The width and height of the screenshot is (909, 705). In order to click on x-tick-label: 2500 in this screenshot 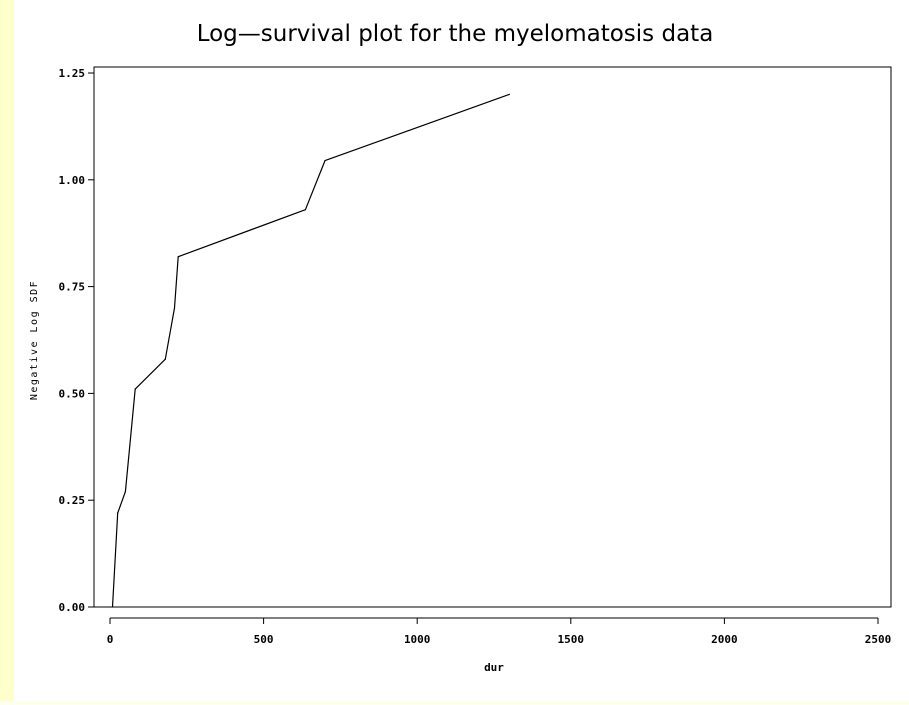, I will do `click(878, 639)`.